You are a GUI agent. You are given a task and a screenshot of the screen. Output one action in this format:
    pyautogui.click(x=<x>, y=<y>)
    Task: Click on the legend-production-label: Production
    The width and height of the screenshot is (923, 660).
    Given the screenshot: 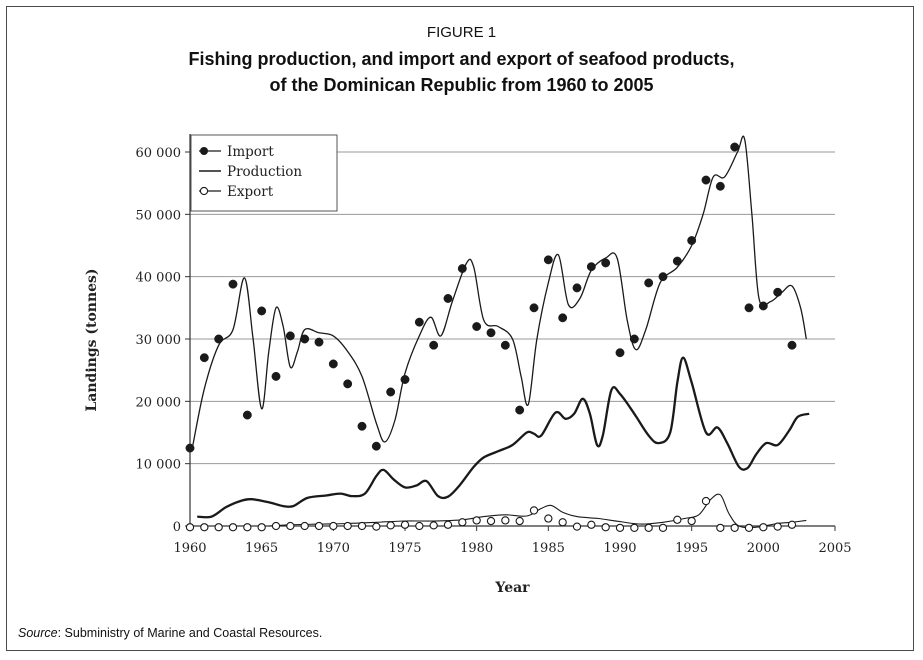 What is the action you would take?
    pyautogui.click(x=264, y=172)
    